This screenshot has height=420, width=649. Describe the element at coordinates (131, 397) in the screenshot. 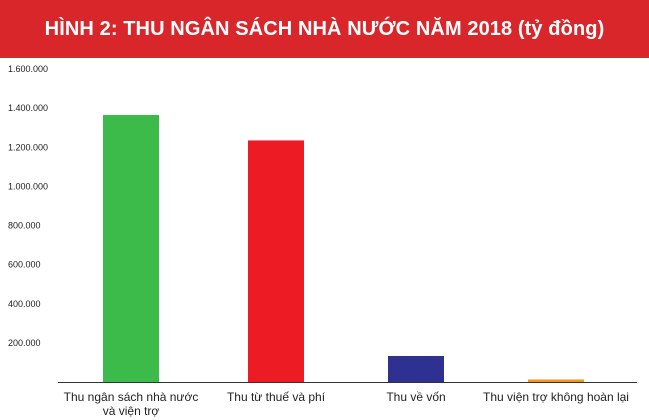

I see `x-tick-label: Thu ngân sách nhà nước` at that location.